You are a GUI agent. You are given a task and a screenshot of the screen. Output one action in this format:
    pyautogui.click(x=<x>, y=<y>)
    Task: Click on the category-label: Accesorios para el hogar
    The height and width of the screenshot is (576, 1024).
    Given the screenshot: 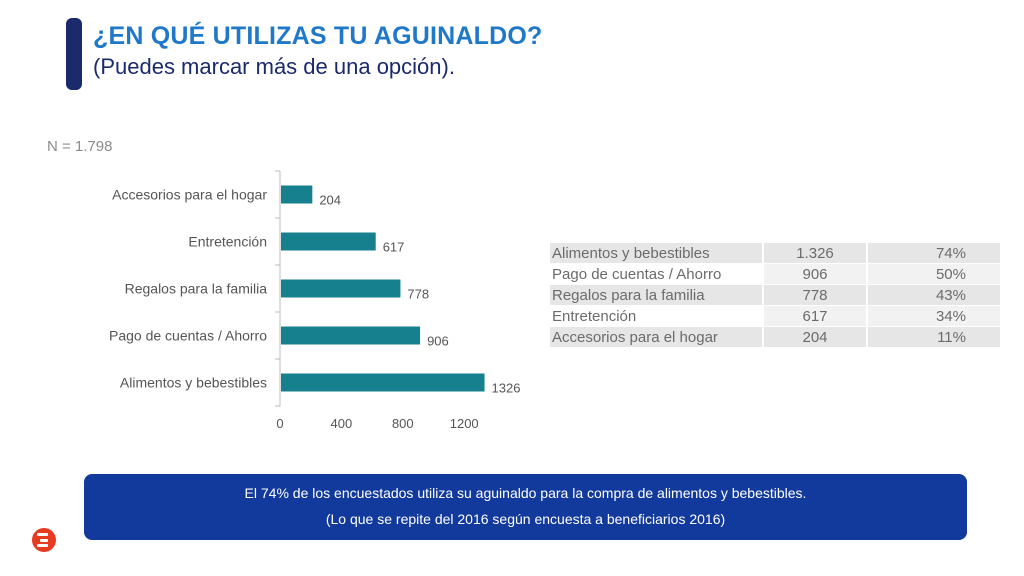 What is the action you would take?
    pyautogui.click(x=189, y=195)
    